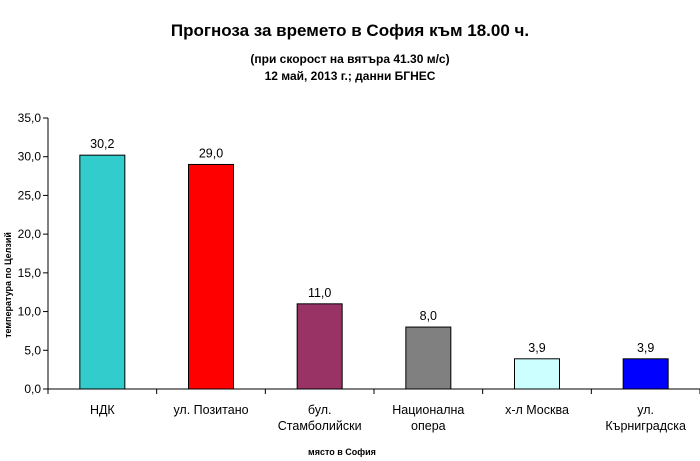  Describe the element at coordinates (210, 410) in the screenshot. I see `category-label: ул. Позитано` at that location.